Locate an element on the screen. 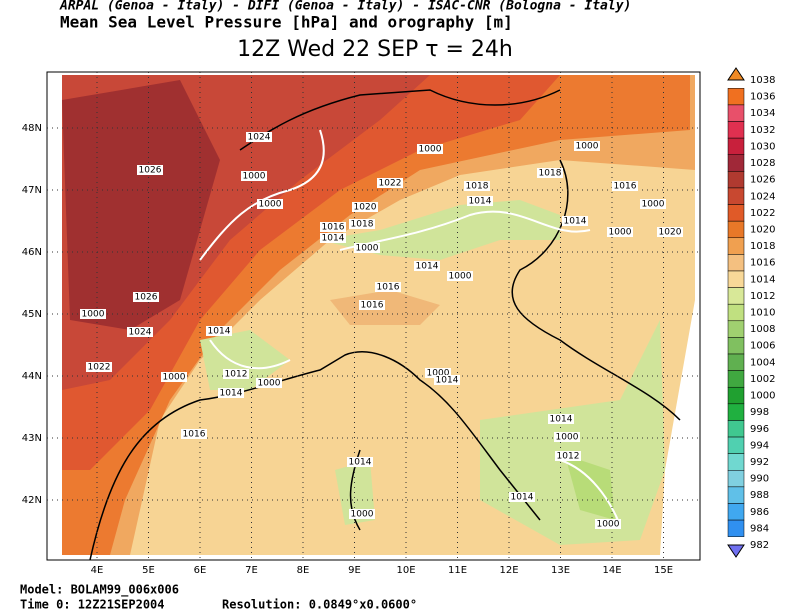 This screenshot has height=612, width=792. lat-label: 44N is located at coordinates (32, 376).